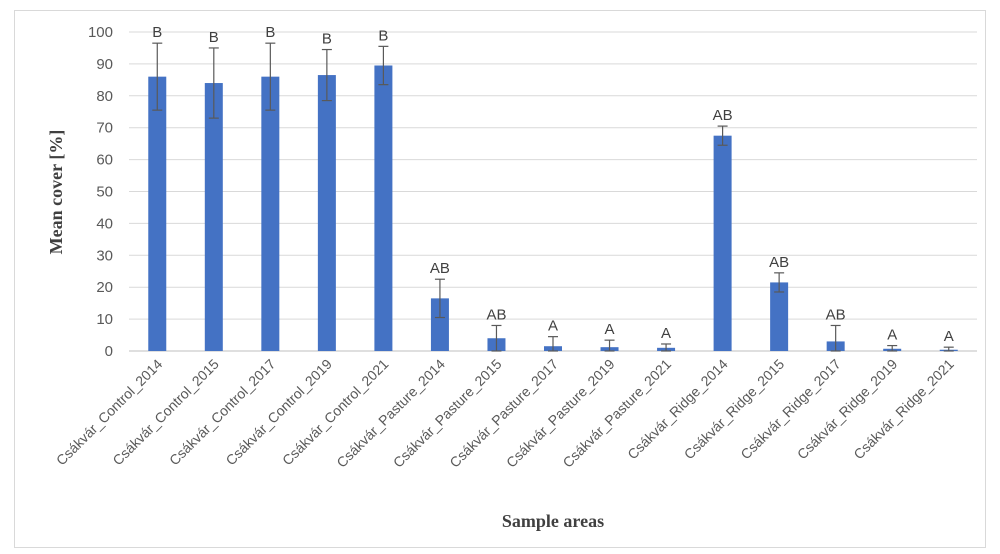 The width and height of the screenshot is (1000, 554). I want to click on x-tick-label: Csákvár_Control_2014, so click(109, 412).